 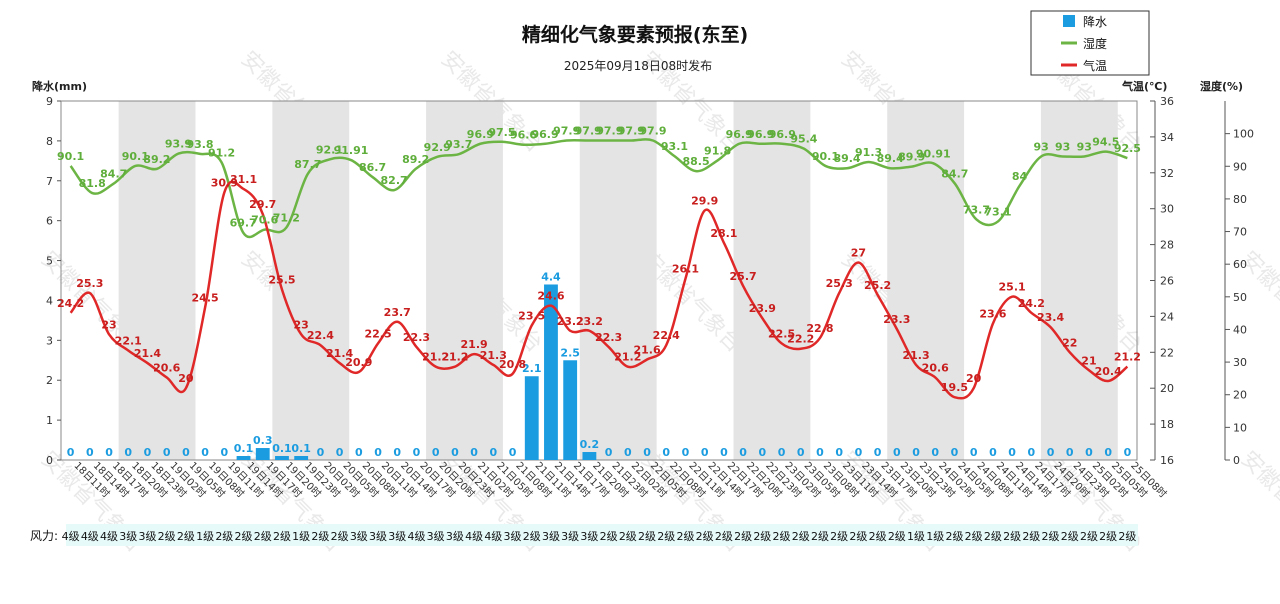 I want to click on humidity-value-label: 88.5, so click(x=695, y=161).